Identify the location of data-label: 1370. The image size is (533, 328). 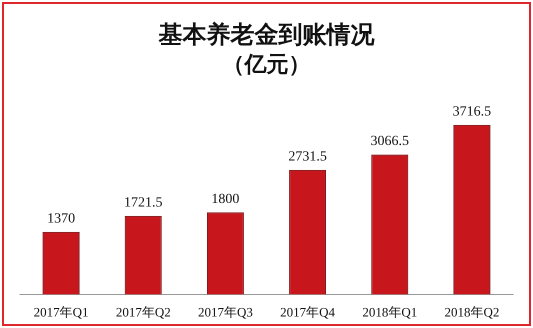
(61, 219).